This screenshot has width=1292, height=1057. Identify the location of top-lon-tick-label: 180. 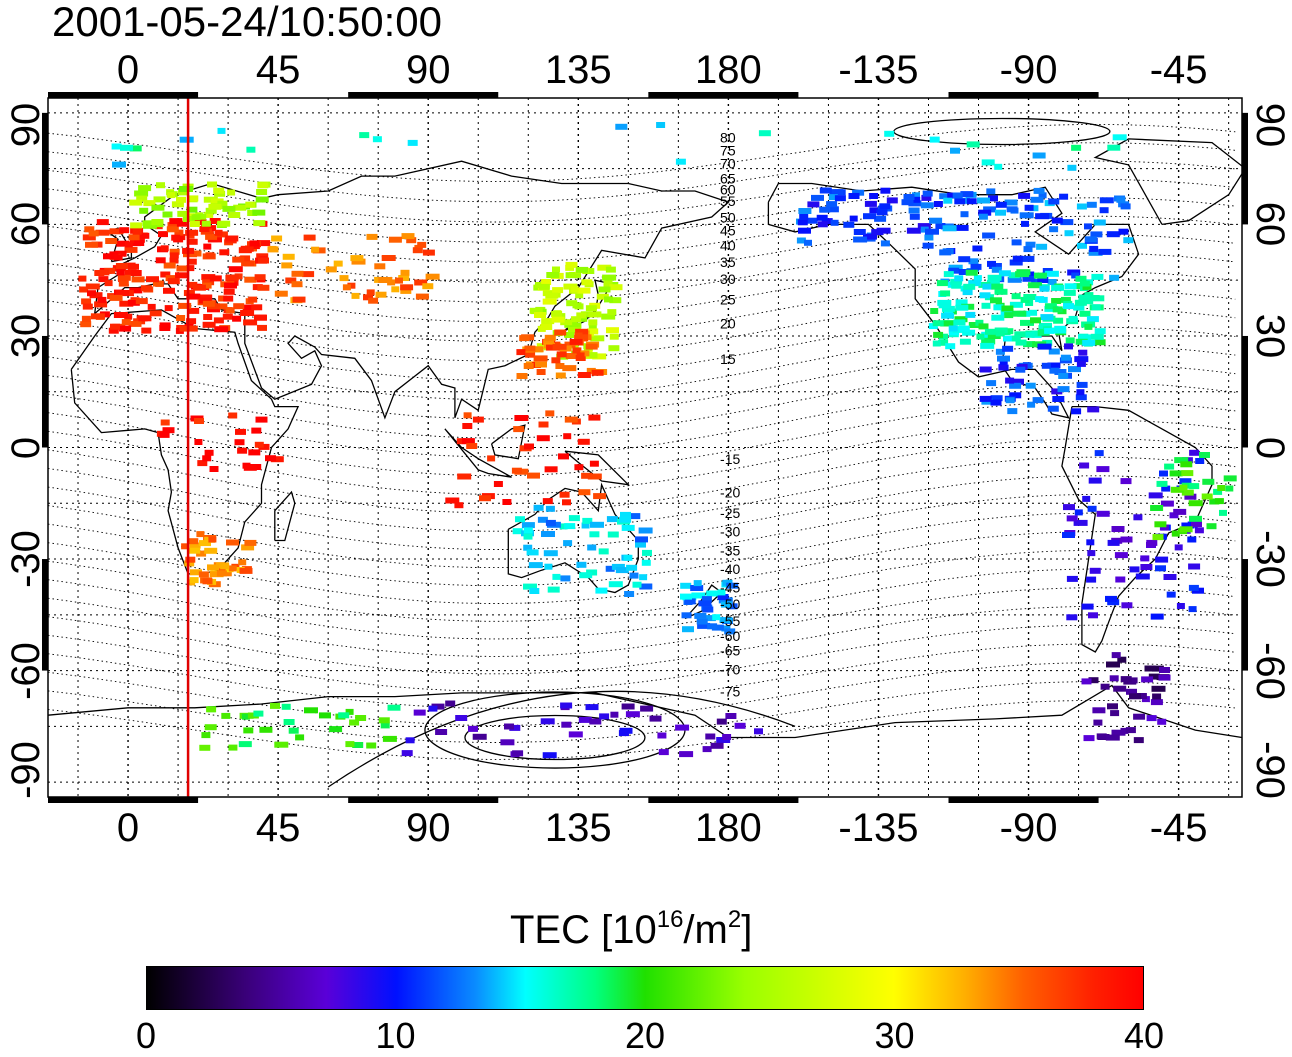
(728, 70).